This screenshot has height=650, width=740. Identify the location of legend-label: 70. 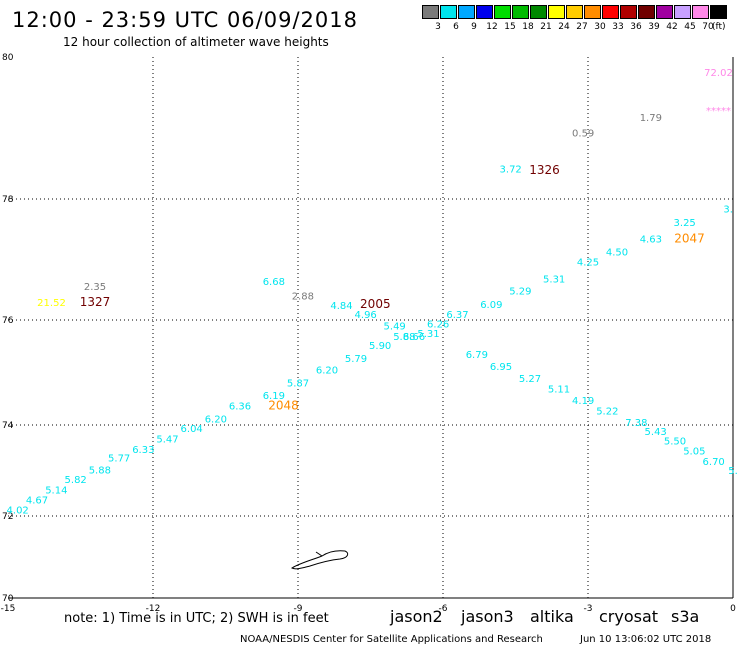
(708, 27).